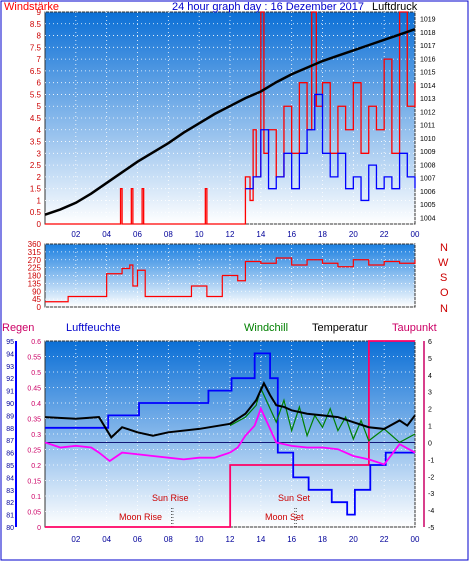 Image resolution: width=470 pixels, height=562 pixels. Describe the element at coordinates (39, 200) in the screenshot. I see `wind-tick-label: 1` at that location.